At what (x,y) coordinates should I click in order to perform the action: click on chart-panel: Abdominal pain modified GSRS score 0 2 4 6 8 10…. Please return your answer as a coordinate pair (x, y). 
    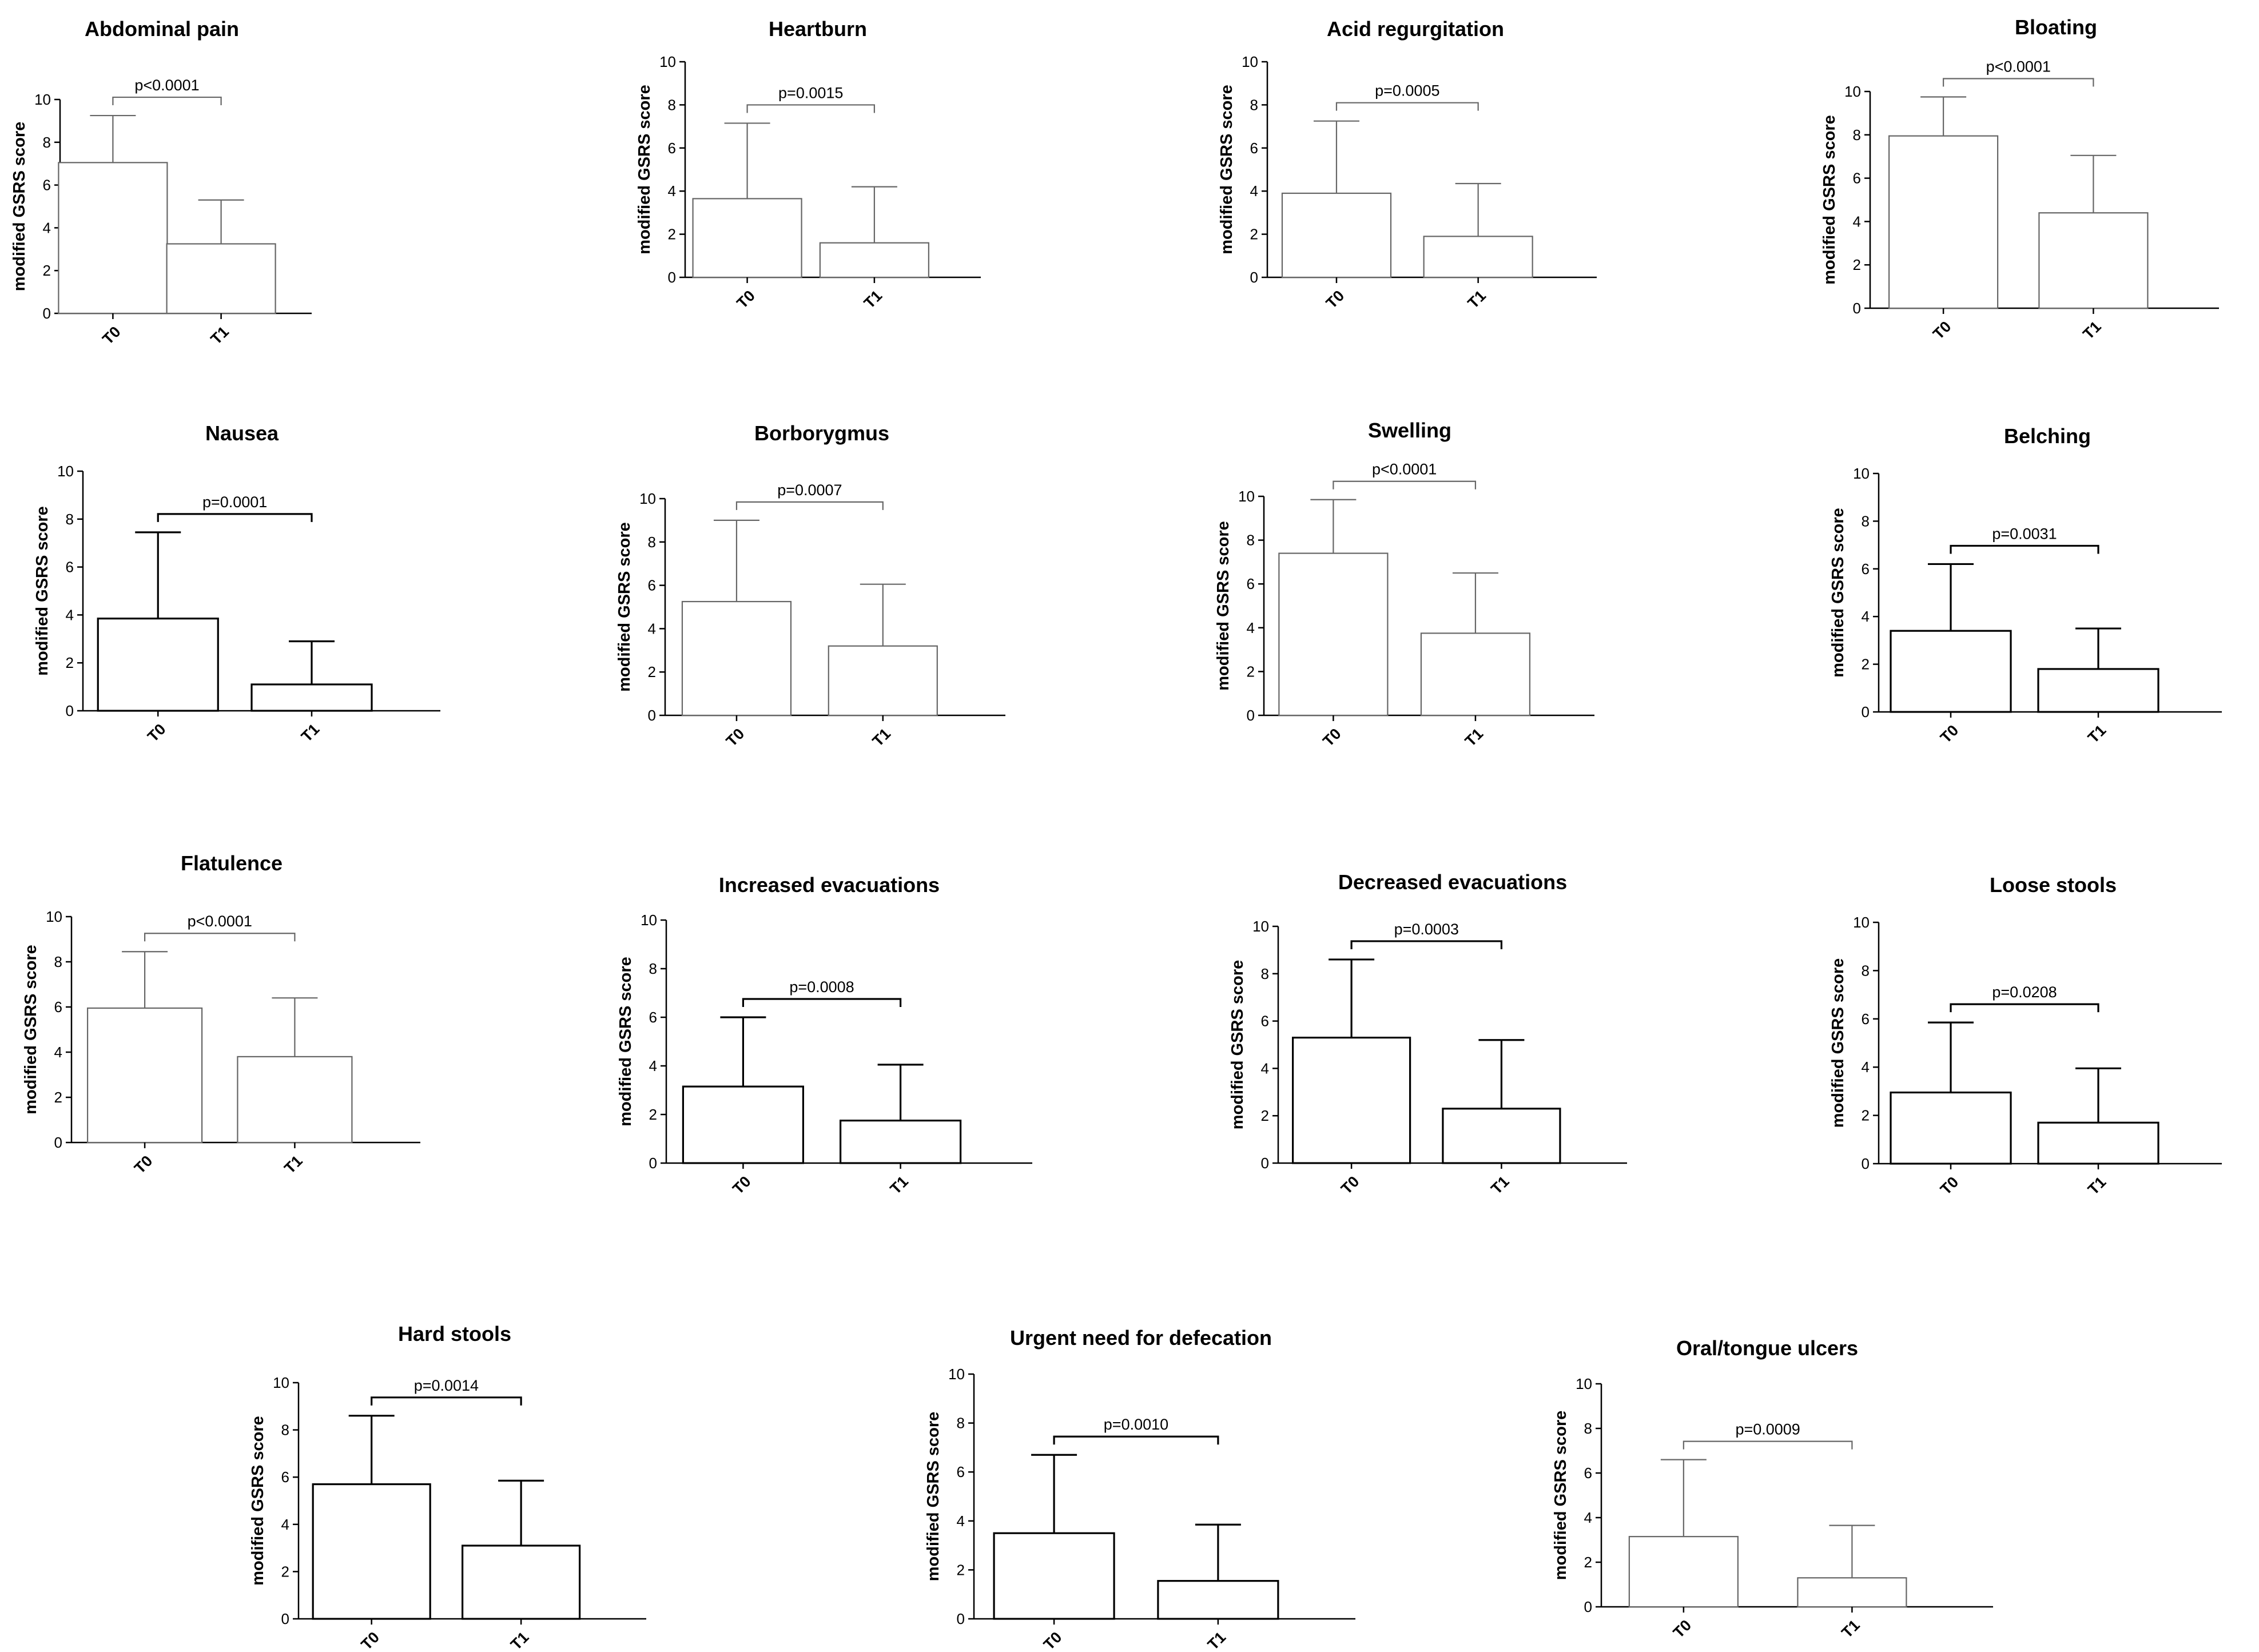
    Looking at the image, I should click on (161, 183).